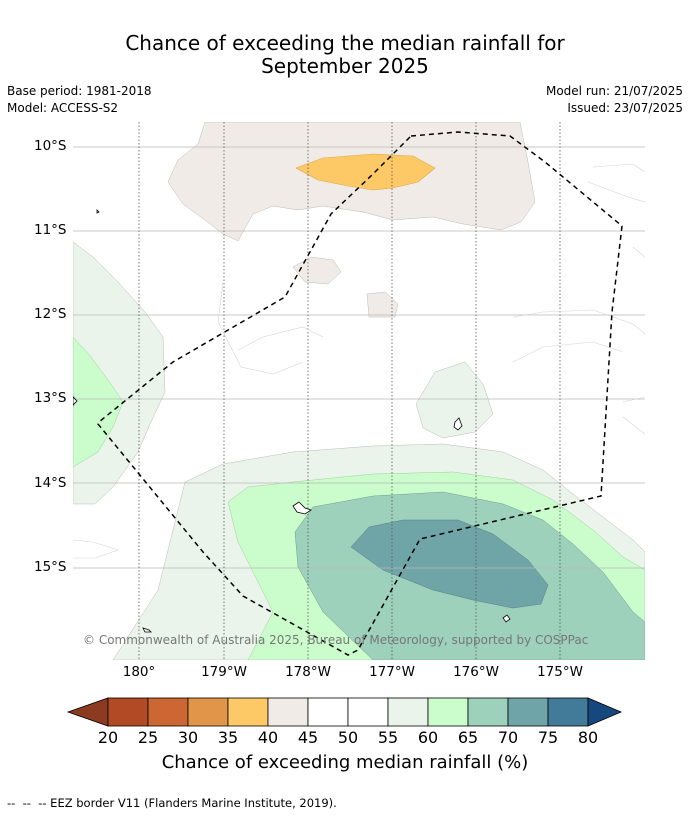  What do you see at coordinates (614, 91) in the screenshot?
I see `model-run: Model run: 21/07/2025` at bounding box center [614, 91].